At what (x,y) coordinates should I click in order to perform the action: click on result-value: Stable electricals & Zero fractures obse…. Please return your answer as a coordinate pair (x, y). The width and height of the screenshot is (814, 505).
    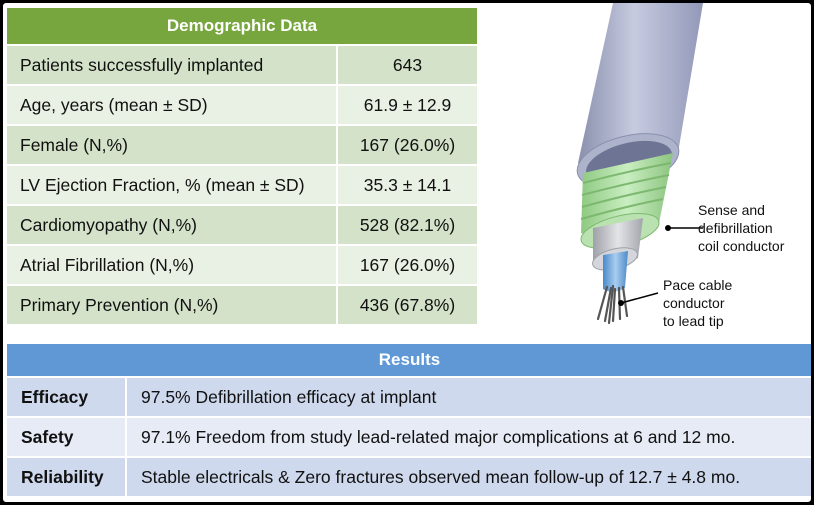
    Looking at the image, I should click on (469, 477).